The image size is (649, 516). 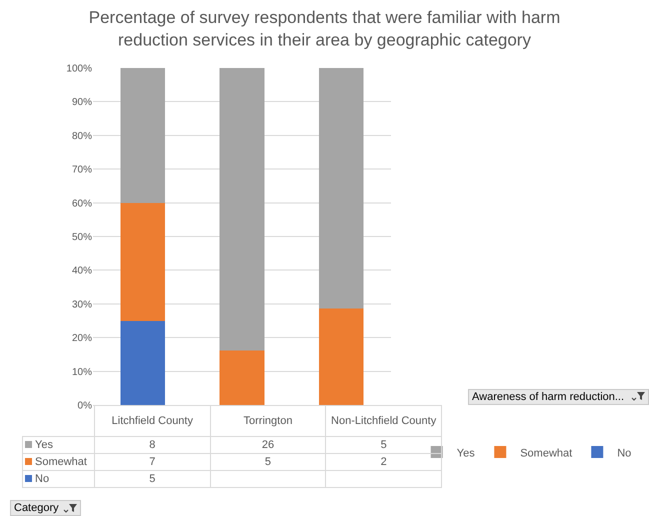 What do you see at coordinates (152, 462) in the screenshot?
I see `data-label: 7` at bounding box center [152, 462].